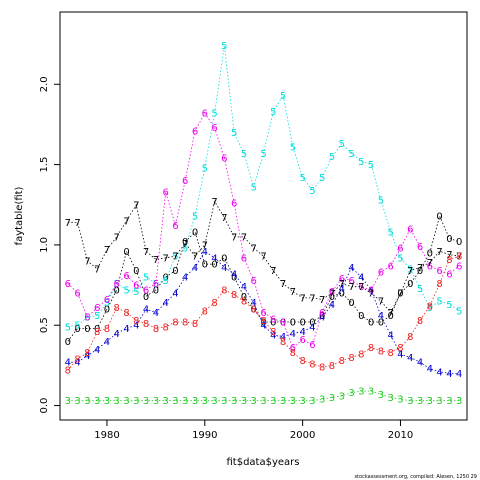  Describe the element at coordinates (44, 245) in the screenshot. I see `y-tick-label: 1.0` at that location.